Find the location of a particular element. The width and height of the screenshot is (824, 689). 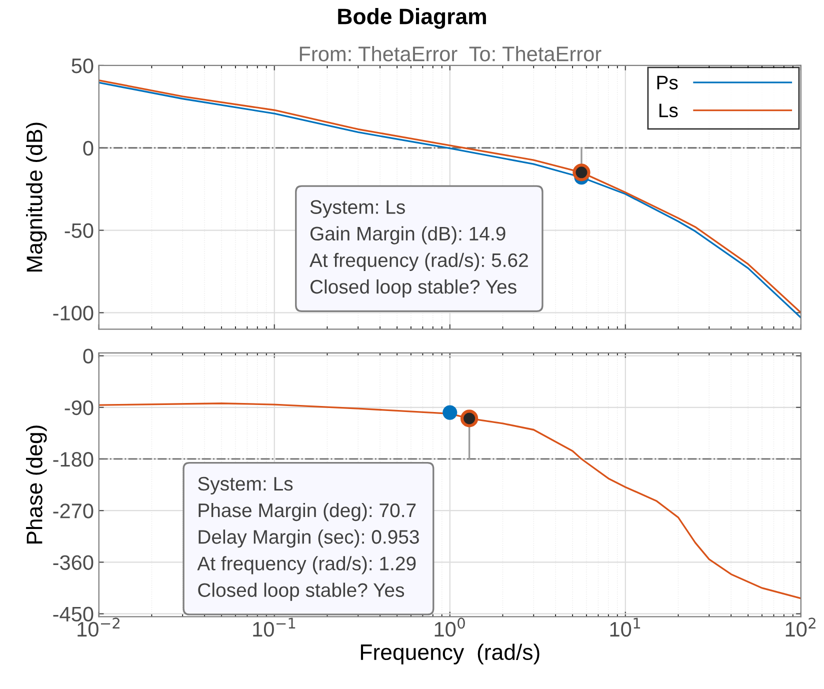

y-tick-label: -50 is located at coordinates (79, 230).